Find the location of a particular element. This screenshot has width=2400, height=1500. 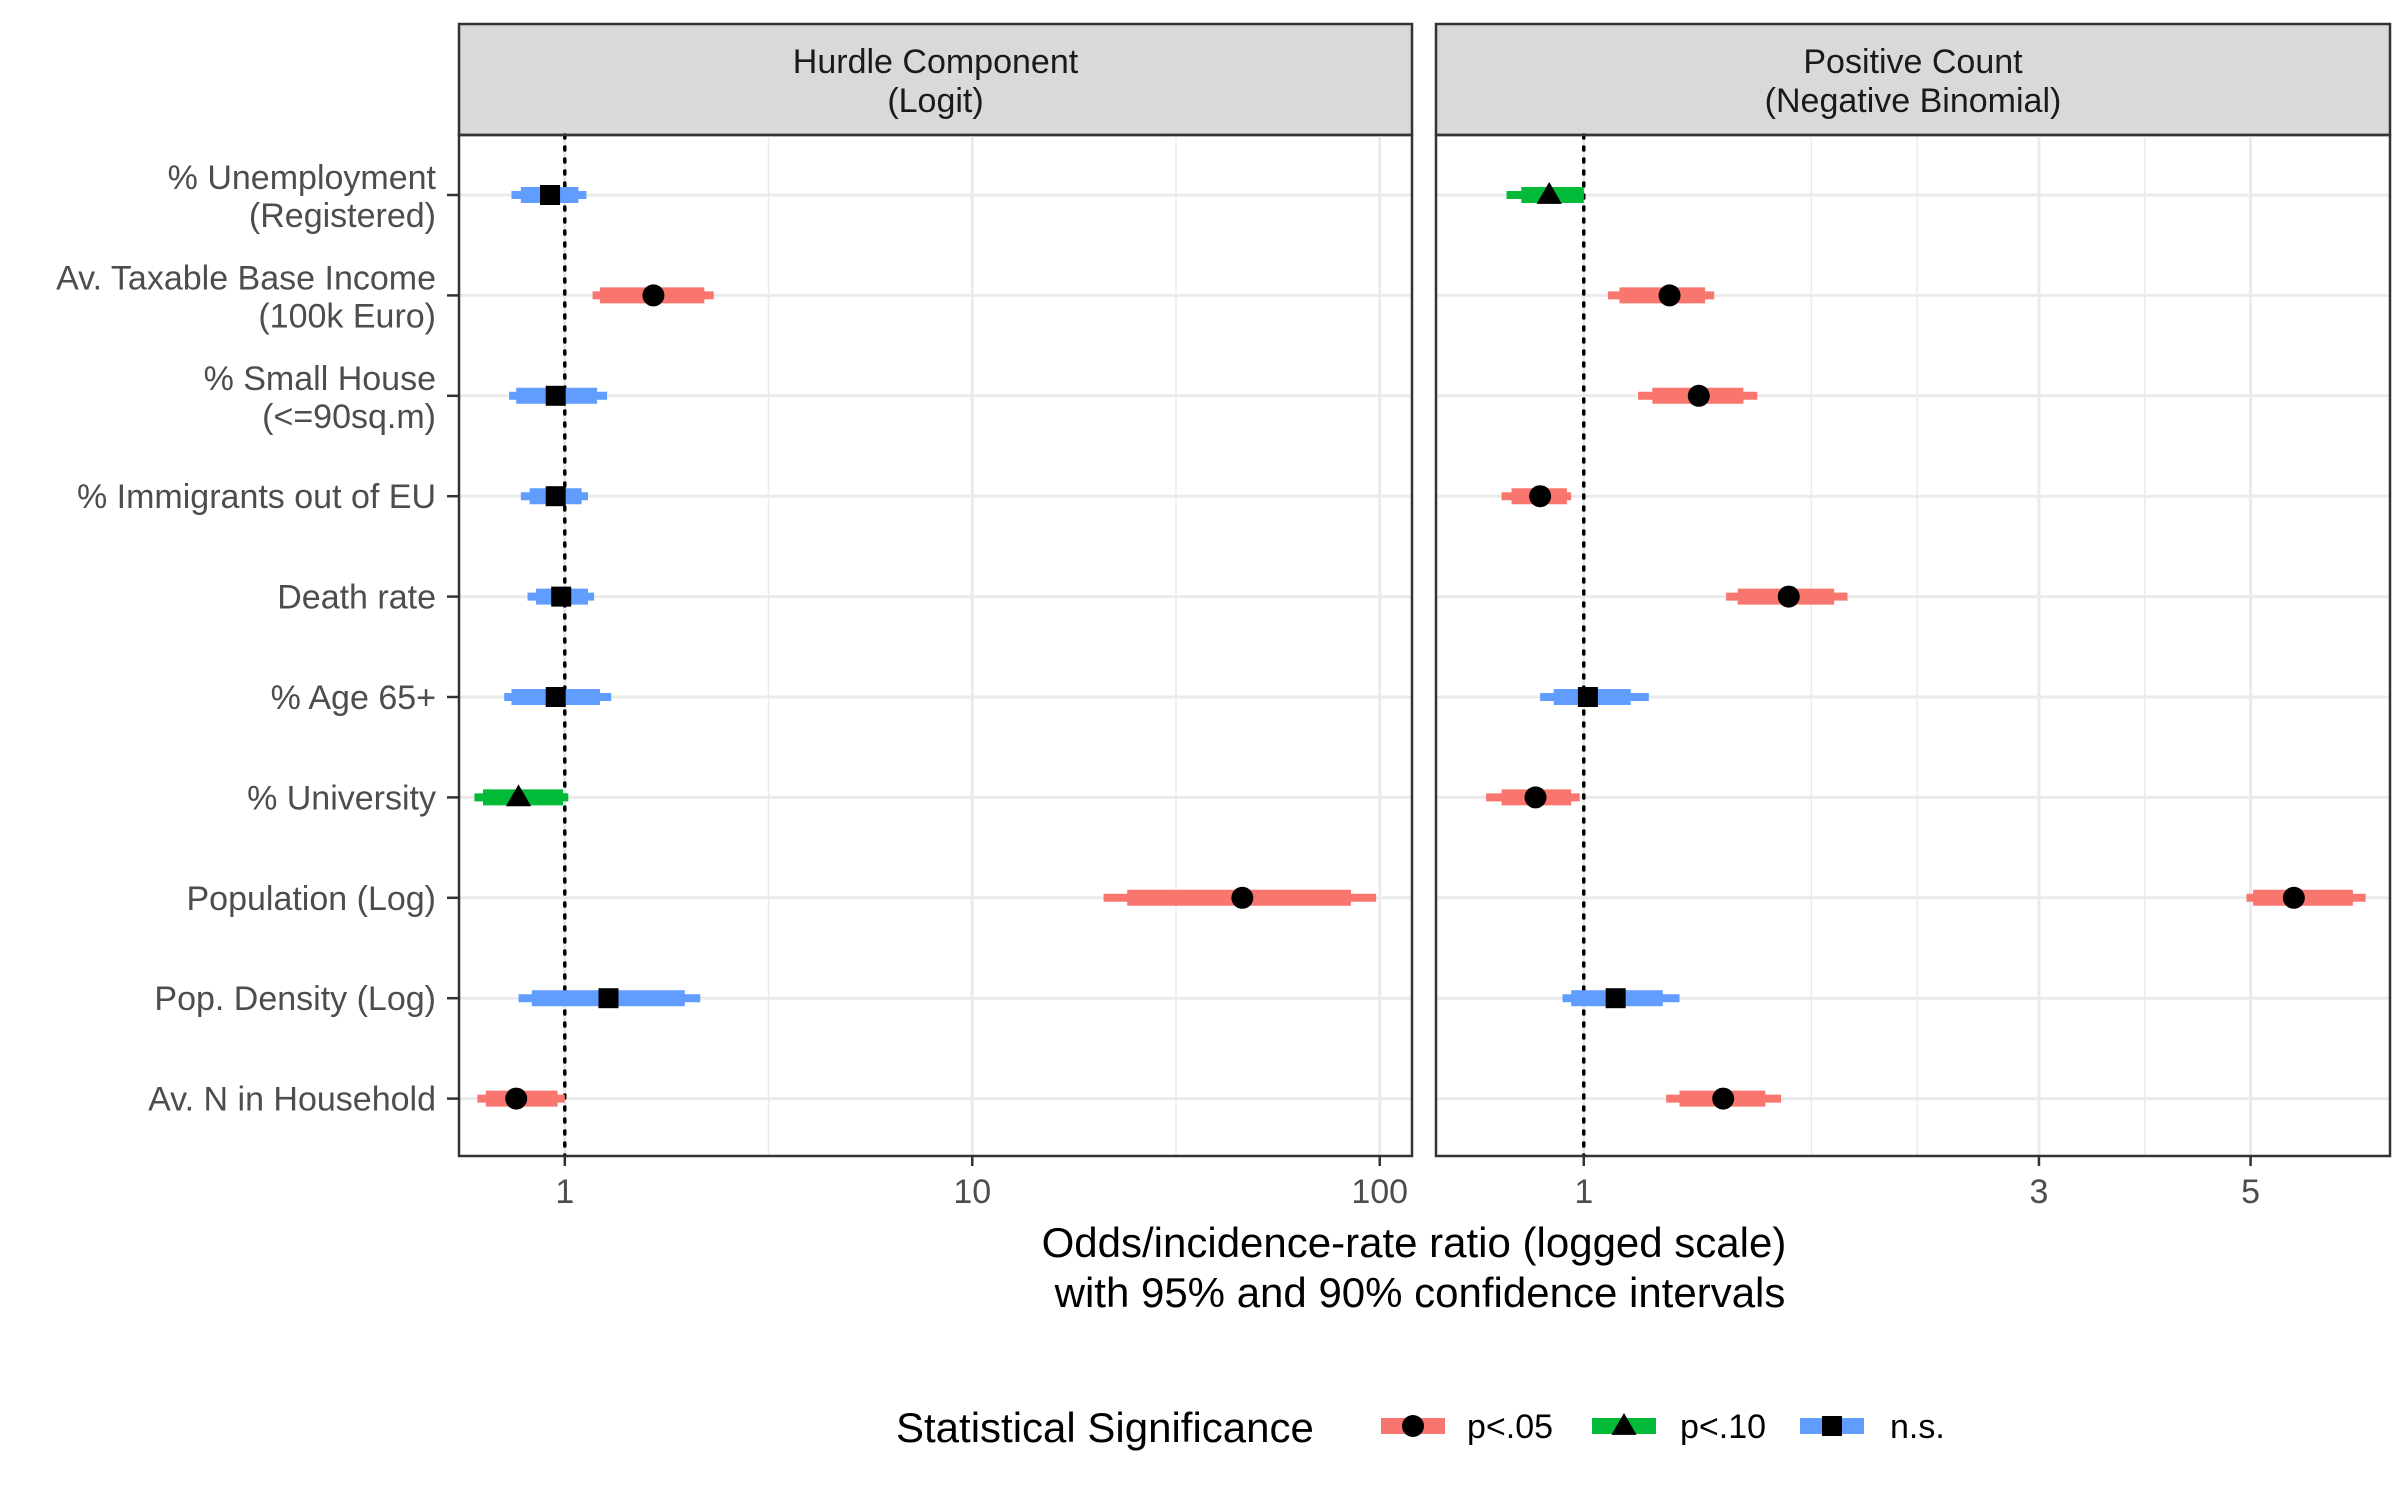

y-tick-label: Pop. Density (Log) is located at coordinates (295, 999).